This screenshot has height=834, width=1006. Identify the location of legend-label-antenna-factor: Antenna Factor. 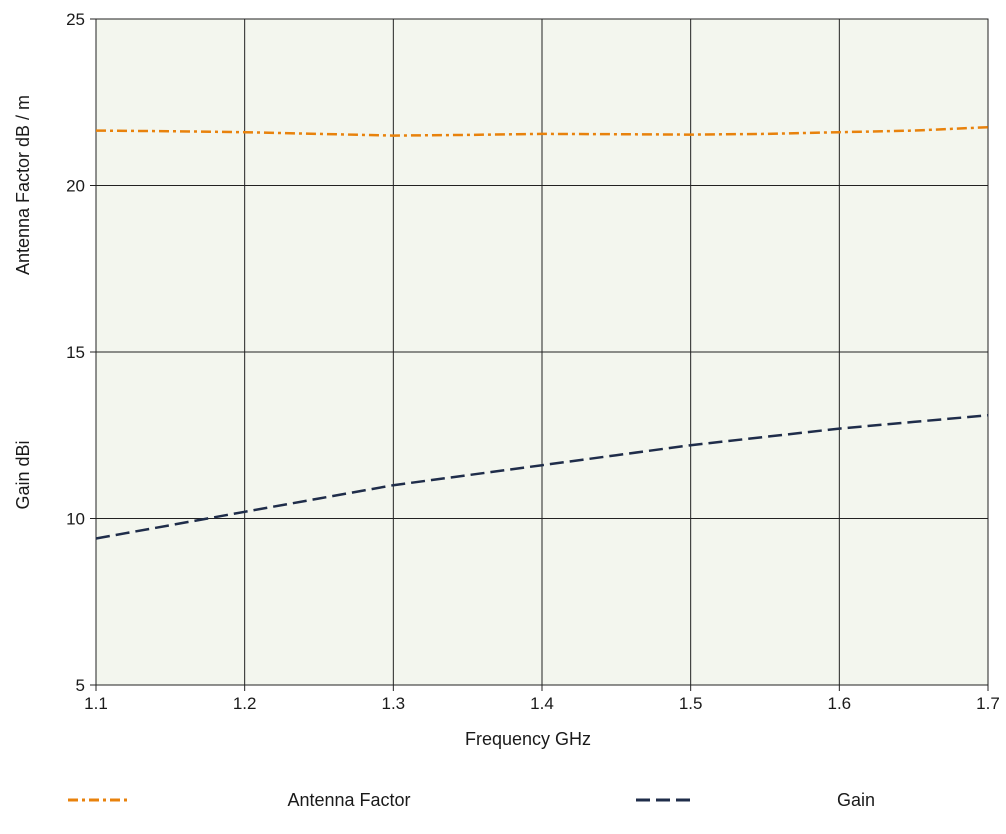
(348, 800).